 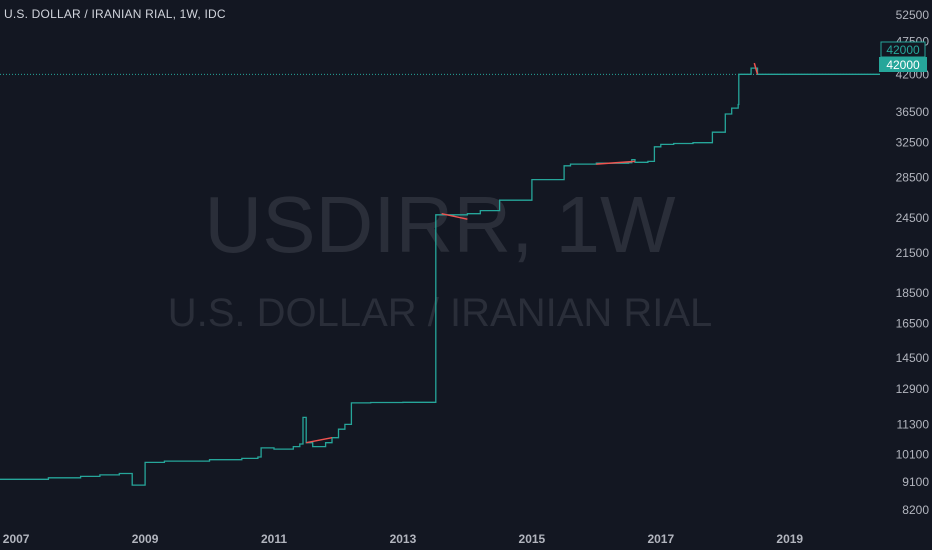 What do you see at coordinates (913, 293) in the screenshot?
I see `y-tick-label: 18500` at bounding box center [913, 293].